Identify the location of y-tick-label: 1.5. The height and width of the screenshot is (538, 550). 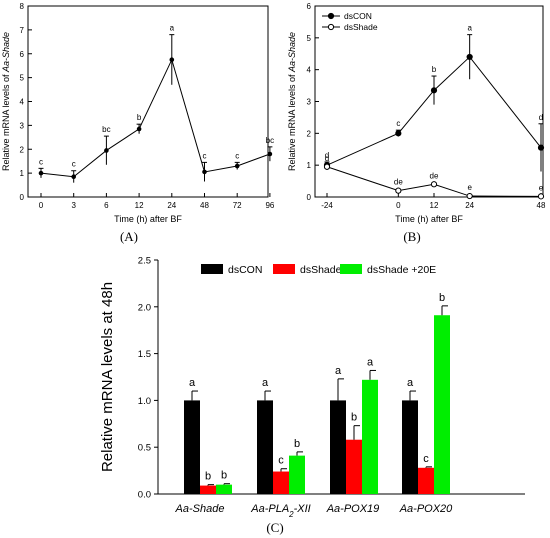
(144, 354).